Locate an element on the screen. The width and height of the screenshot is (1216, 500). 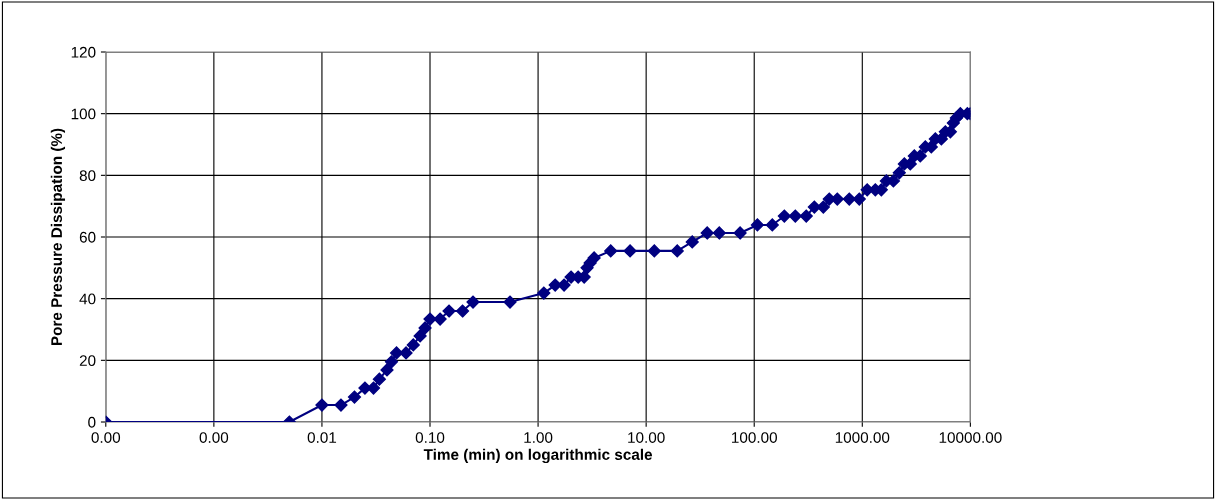
y-axis-title: Pore Pressure Dissipation (%) is located at coordinates (58, 237).